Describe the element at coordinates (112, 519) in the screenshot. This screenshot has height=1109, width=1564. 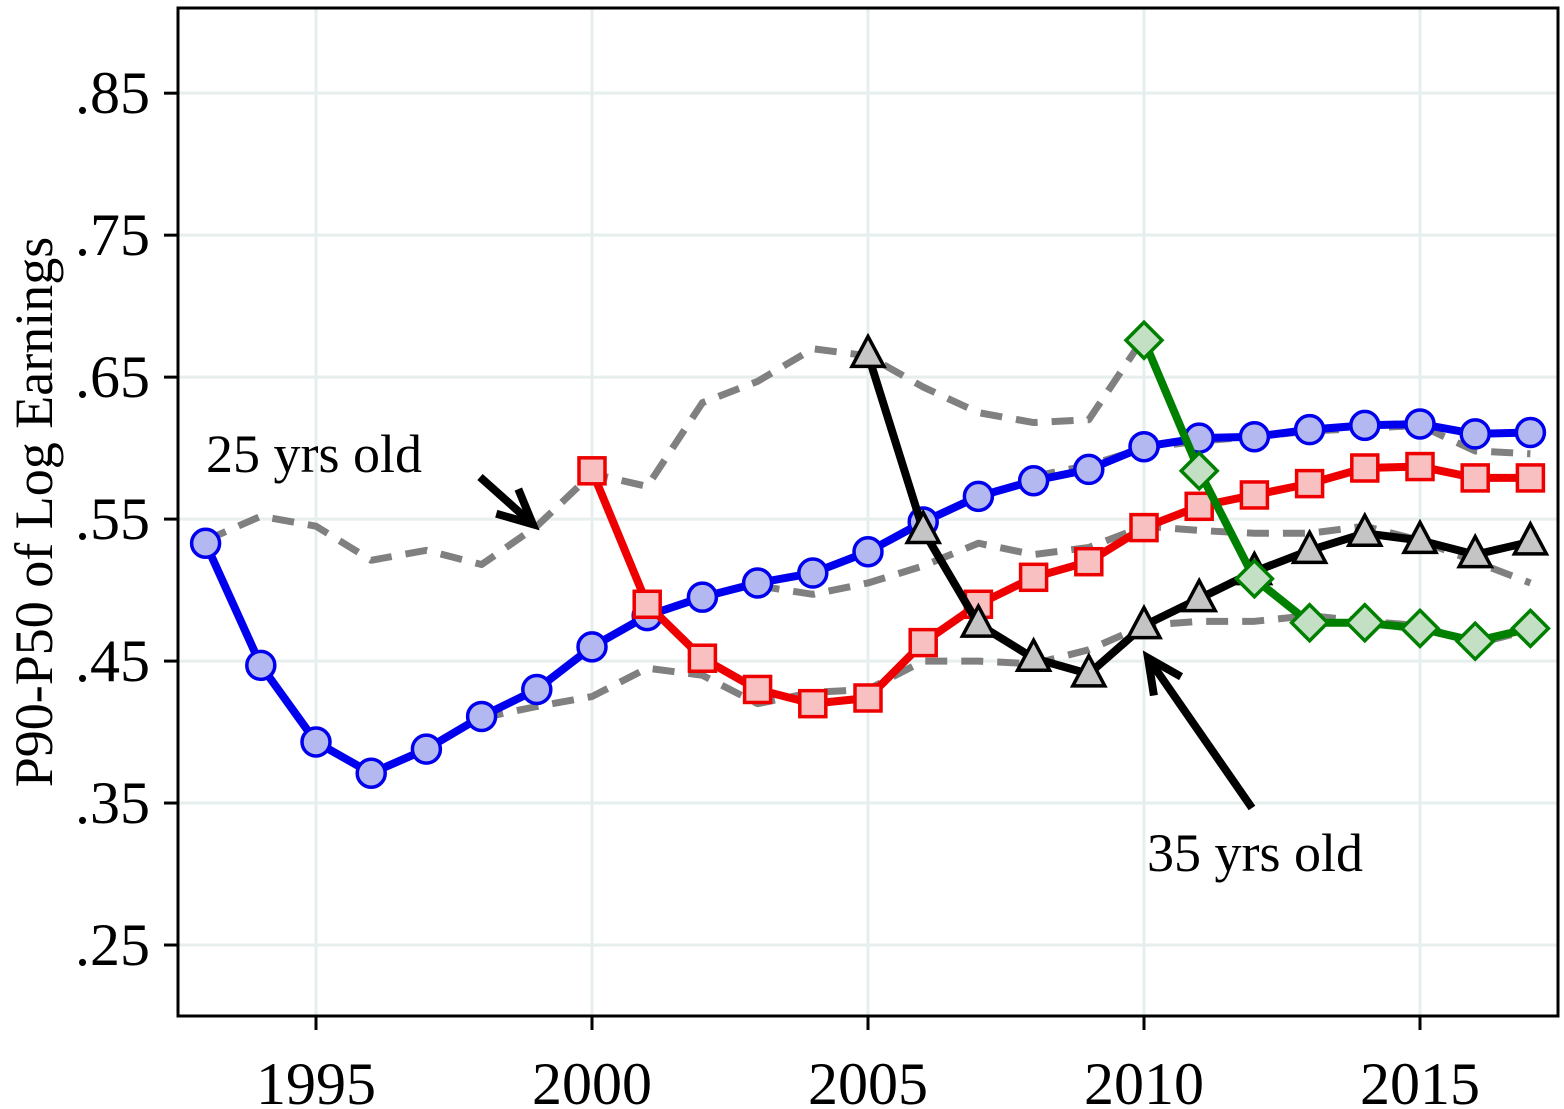
I see `y-tick-label: .55` at that location.